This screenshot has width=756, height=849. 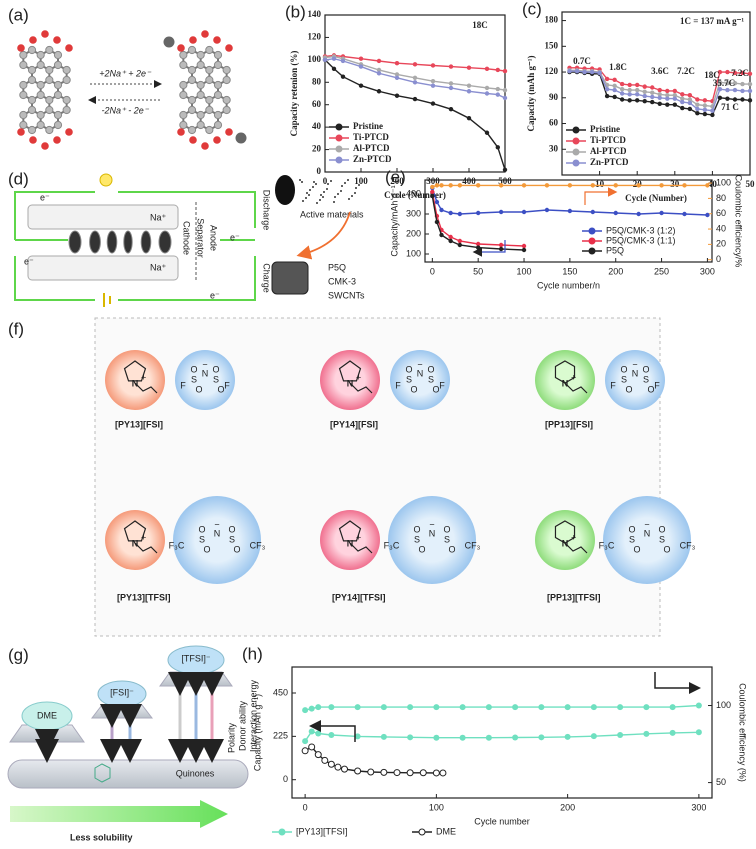 What do you see at coordinates (436, 807) in the screenshot?
I see `x-tick-label: 100` at bounding box center [436, 807].